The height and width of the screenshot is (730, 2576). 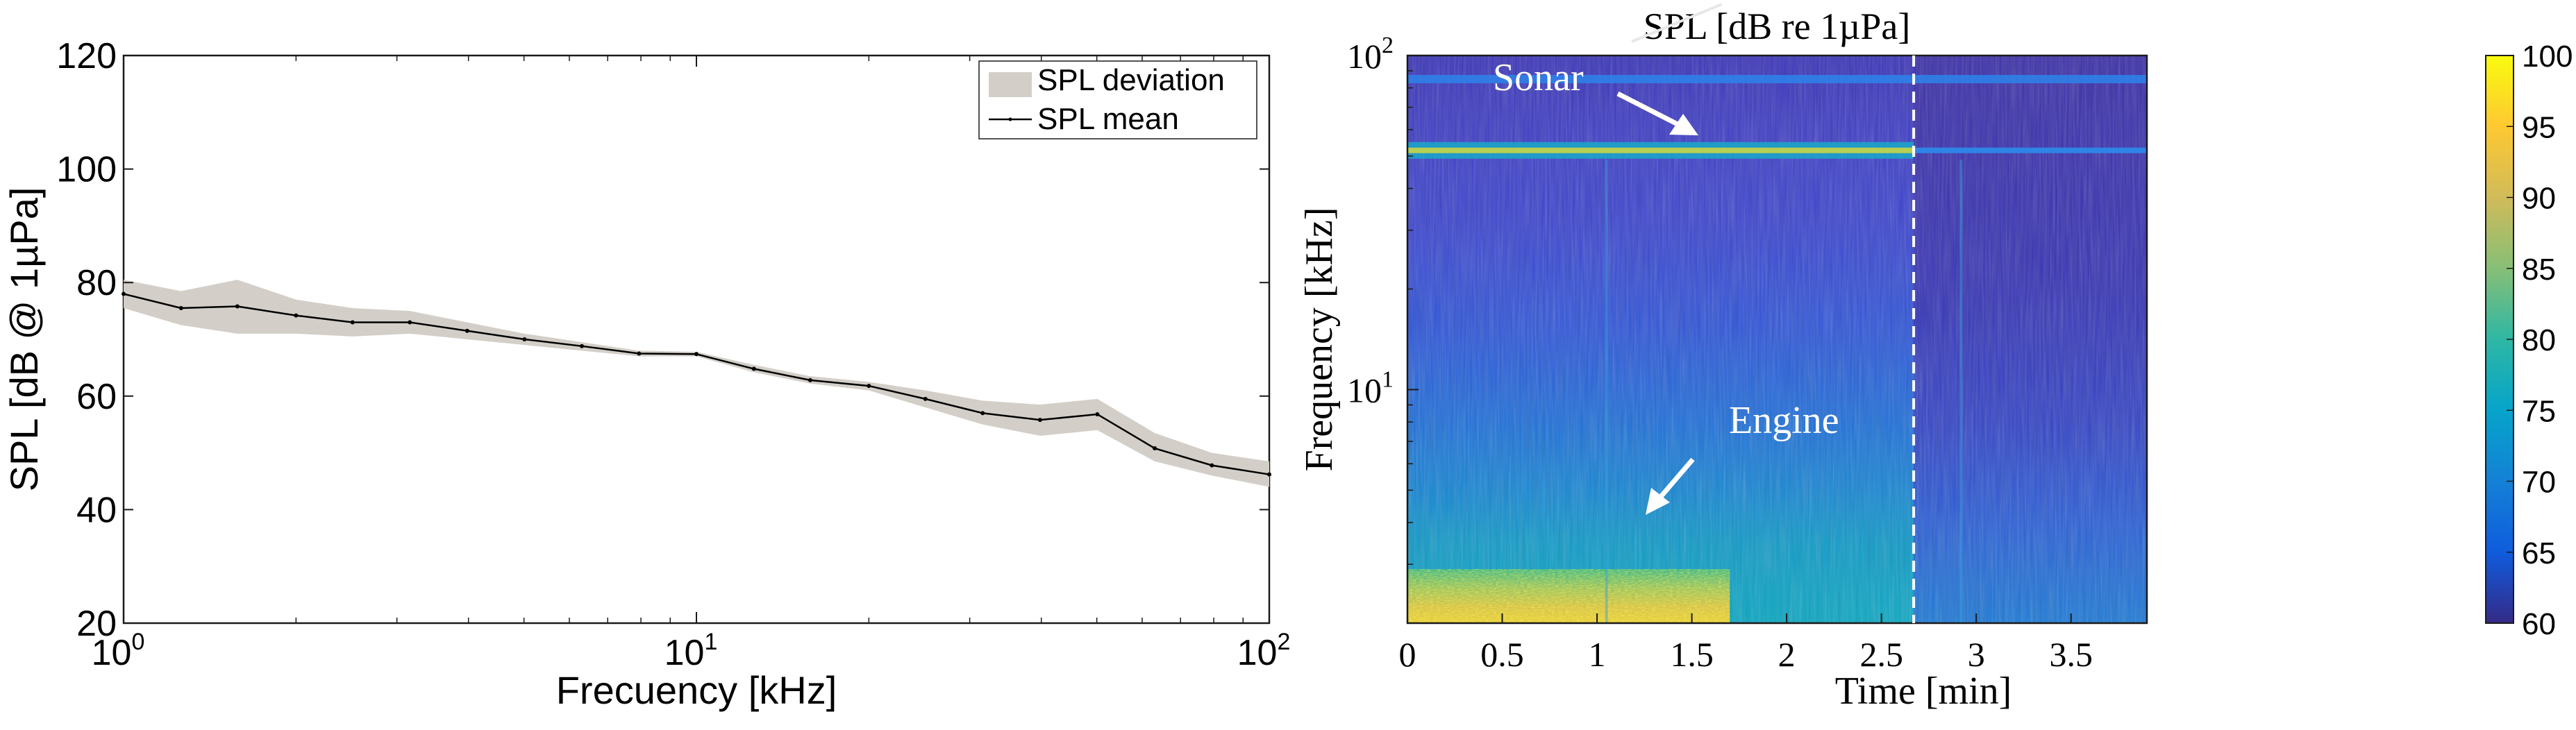 I want to click on engine-texture, so click(x=1568, y=596).